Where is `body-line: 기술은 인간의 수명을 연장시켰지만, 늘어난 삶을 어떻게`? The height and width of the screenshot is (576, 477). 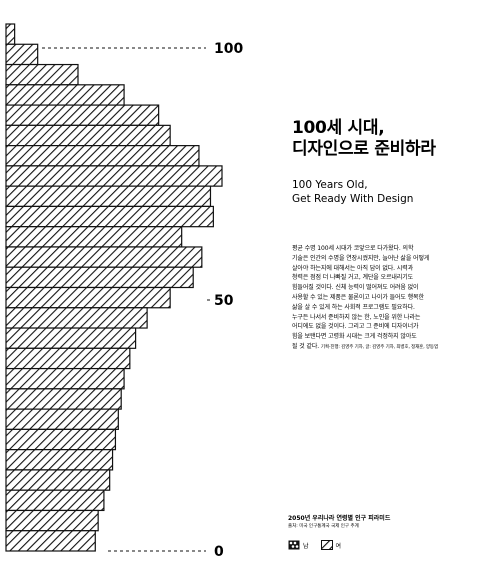 body-line: 기술은 인간의 수명을 연장시켰지만, 늘어난 삶을 어떻게 is located at coordinates (361, 258).